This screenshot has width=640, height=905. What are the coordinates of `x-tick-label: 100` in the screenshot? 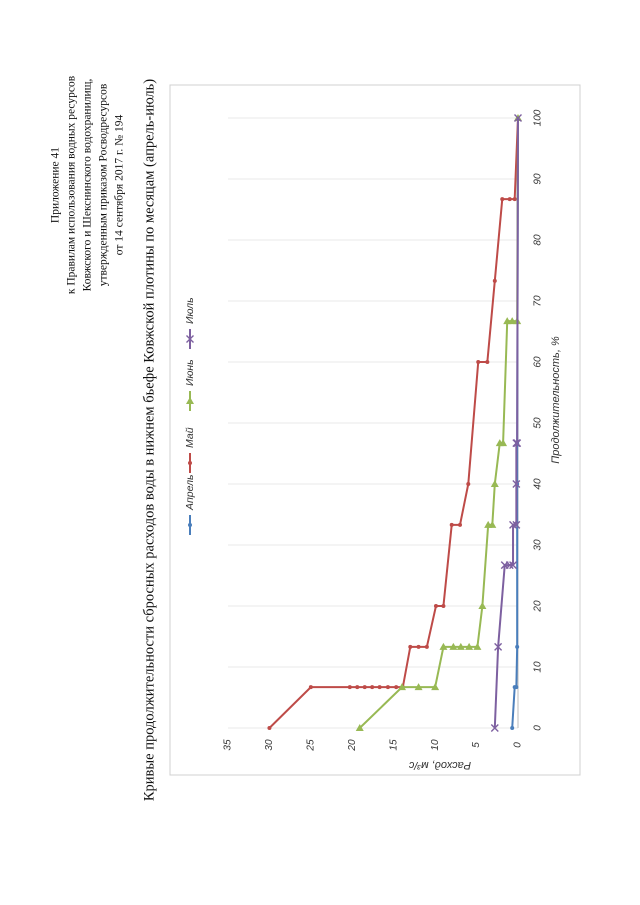 It's located at (538, 117).